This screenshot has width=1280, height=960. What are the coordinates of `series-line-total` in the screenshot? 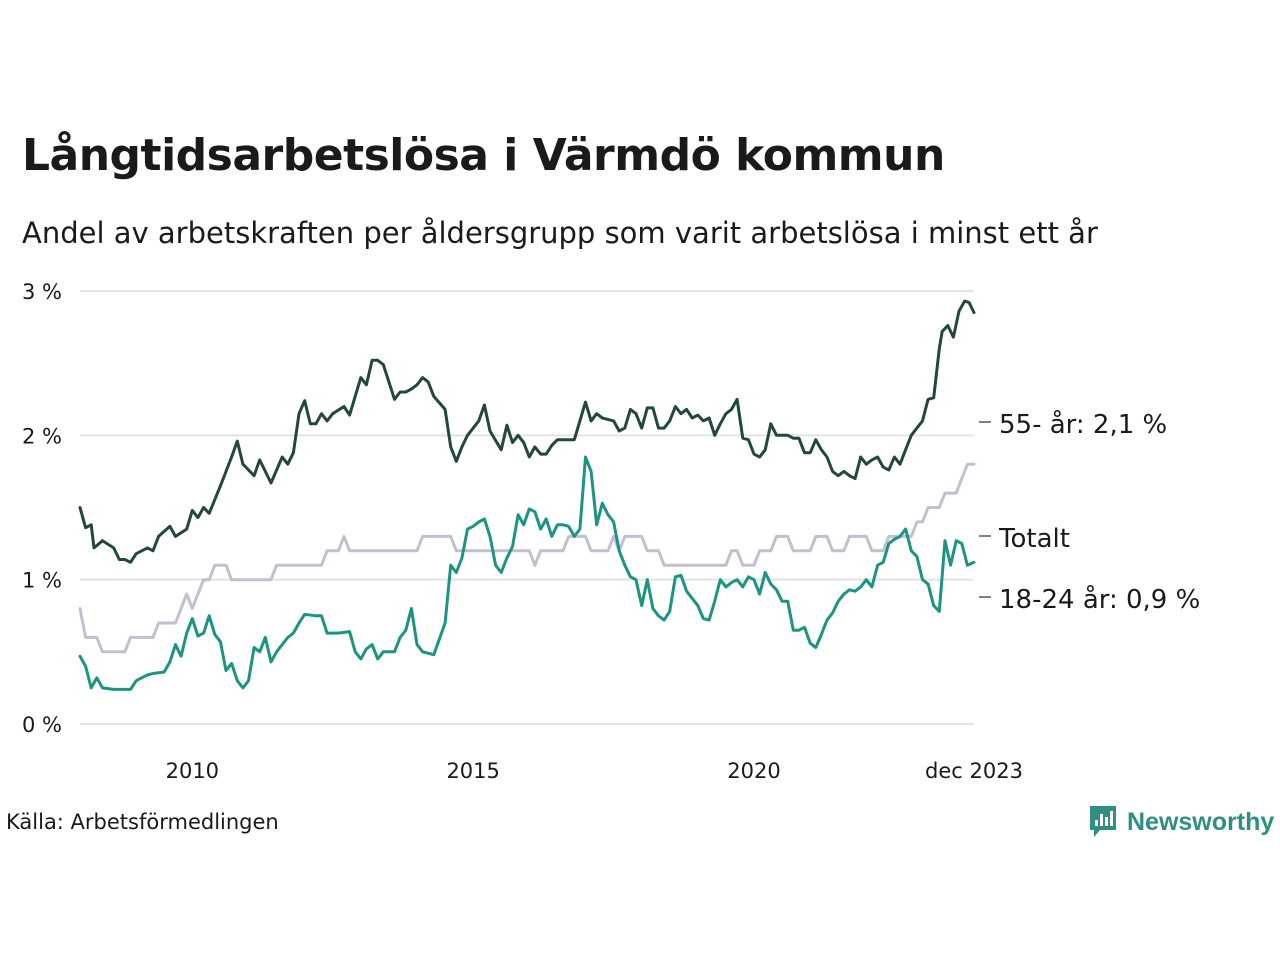 It's located at (527, 558).